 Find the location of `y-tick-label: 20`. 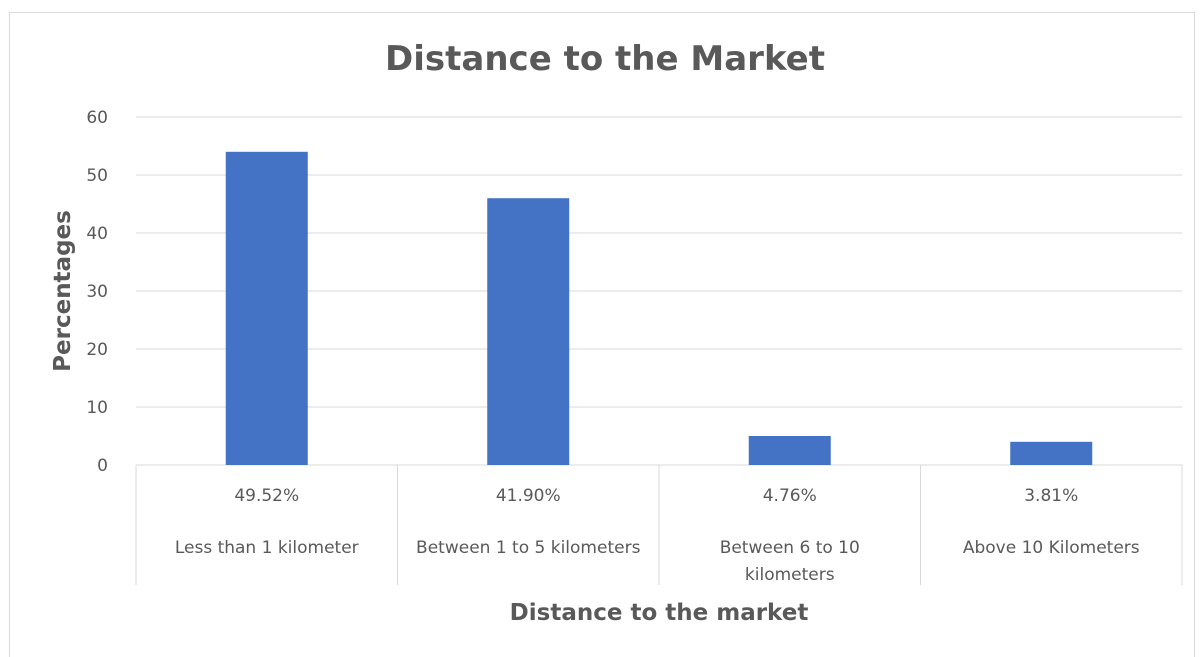

y-tick-label: 20 is located at coordinates (97, 350).